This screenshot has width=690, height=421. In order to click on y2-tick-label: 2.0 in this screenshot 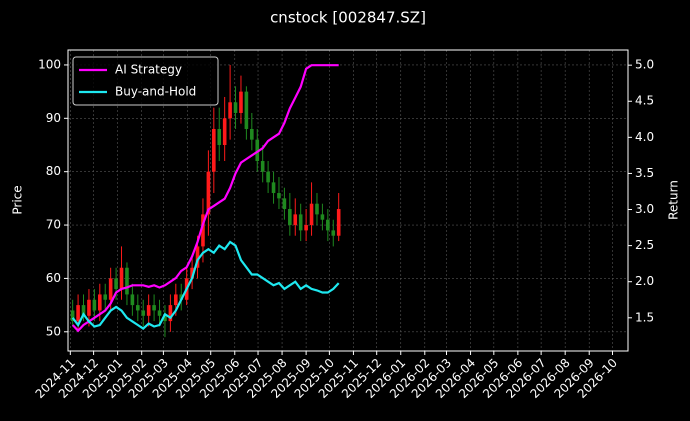, I will do `click(644, 281)`.